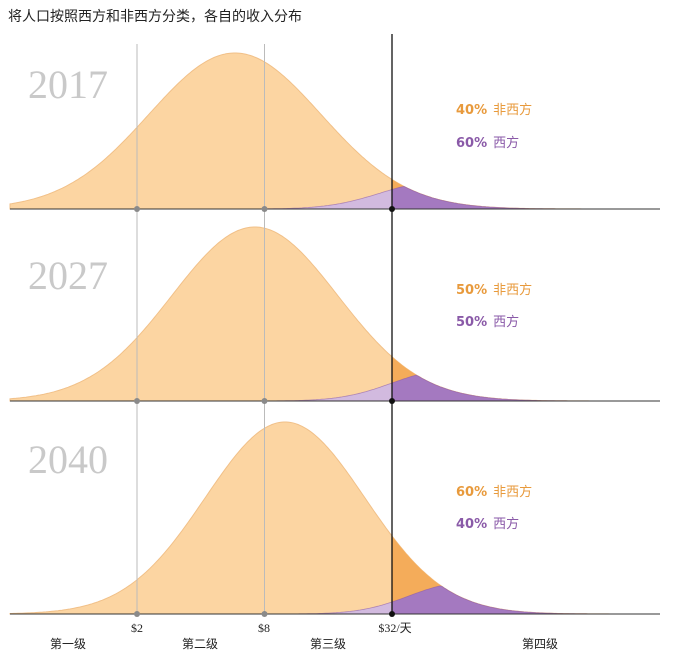 The width and height of the screenshot is (677, 656). What do you see at coordinates (201, 608) in the screenshot?
I see `western-low-income-area-2040` at bounding box center [201, 608].